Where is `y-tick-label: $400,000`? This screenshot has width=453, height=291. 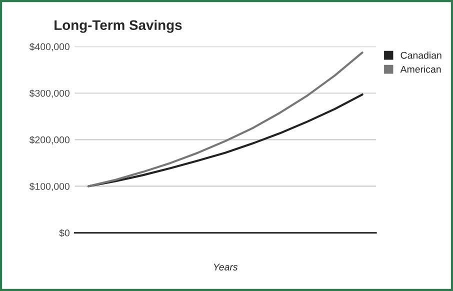
y-tick-label: $400,000 is located at coordinates (49, 47).